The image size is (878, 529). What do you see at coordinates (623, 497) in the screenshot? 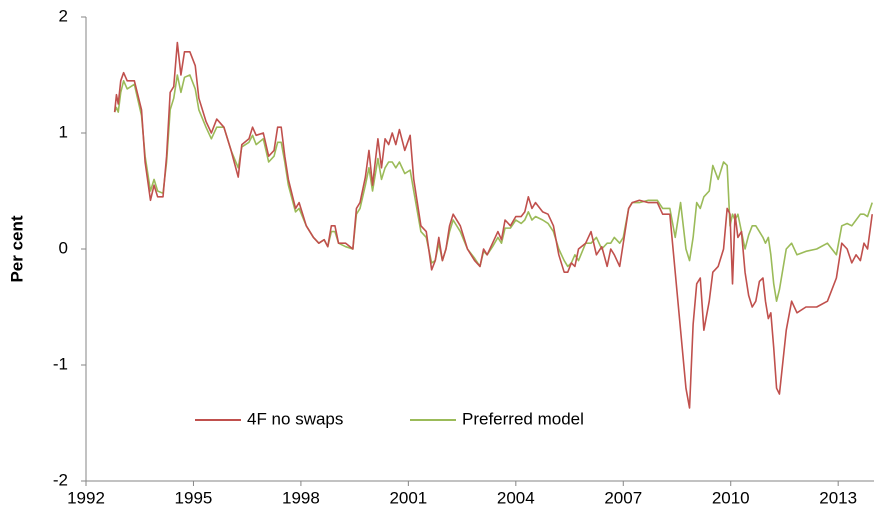
I see `x-tick-label: 2007` at bounding box center [623, 497].